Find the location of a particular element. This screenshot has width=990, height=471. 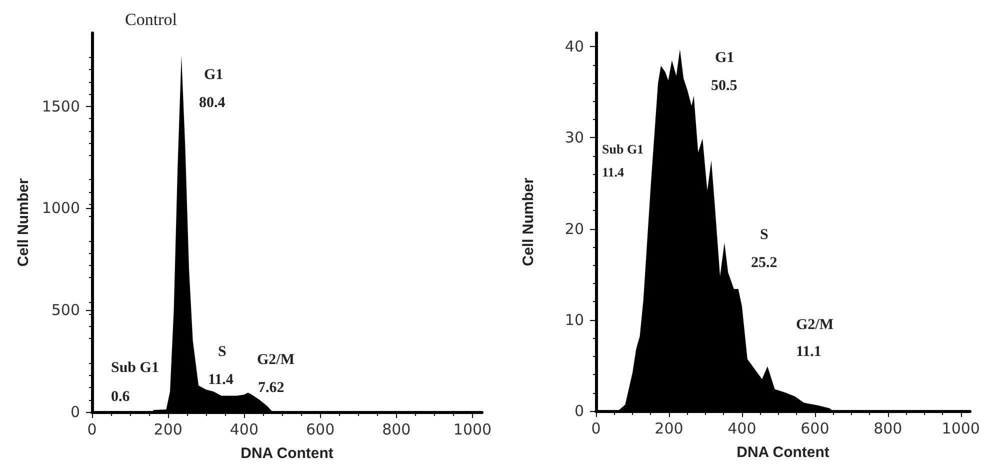

y-tick-label: 40 is located at coordinates (574, 47).